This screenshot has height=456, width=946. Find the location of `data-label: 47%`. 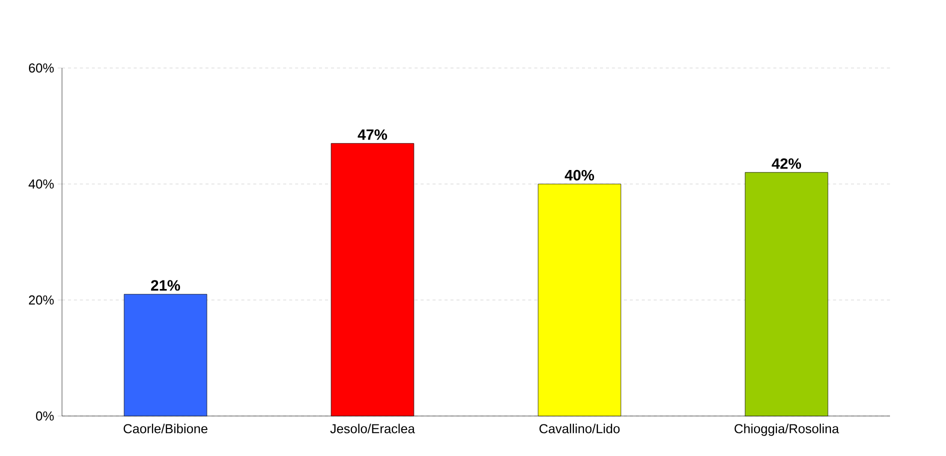

data-label: 47% is located at coordinates (373, 134).